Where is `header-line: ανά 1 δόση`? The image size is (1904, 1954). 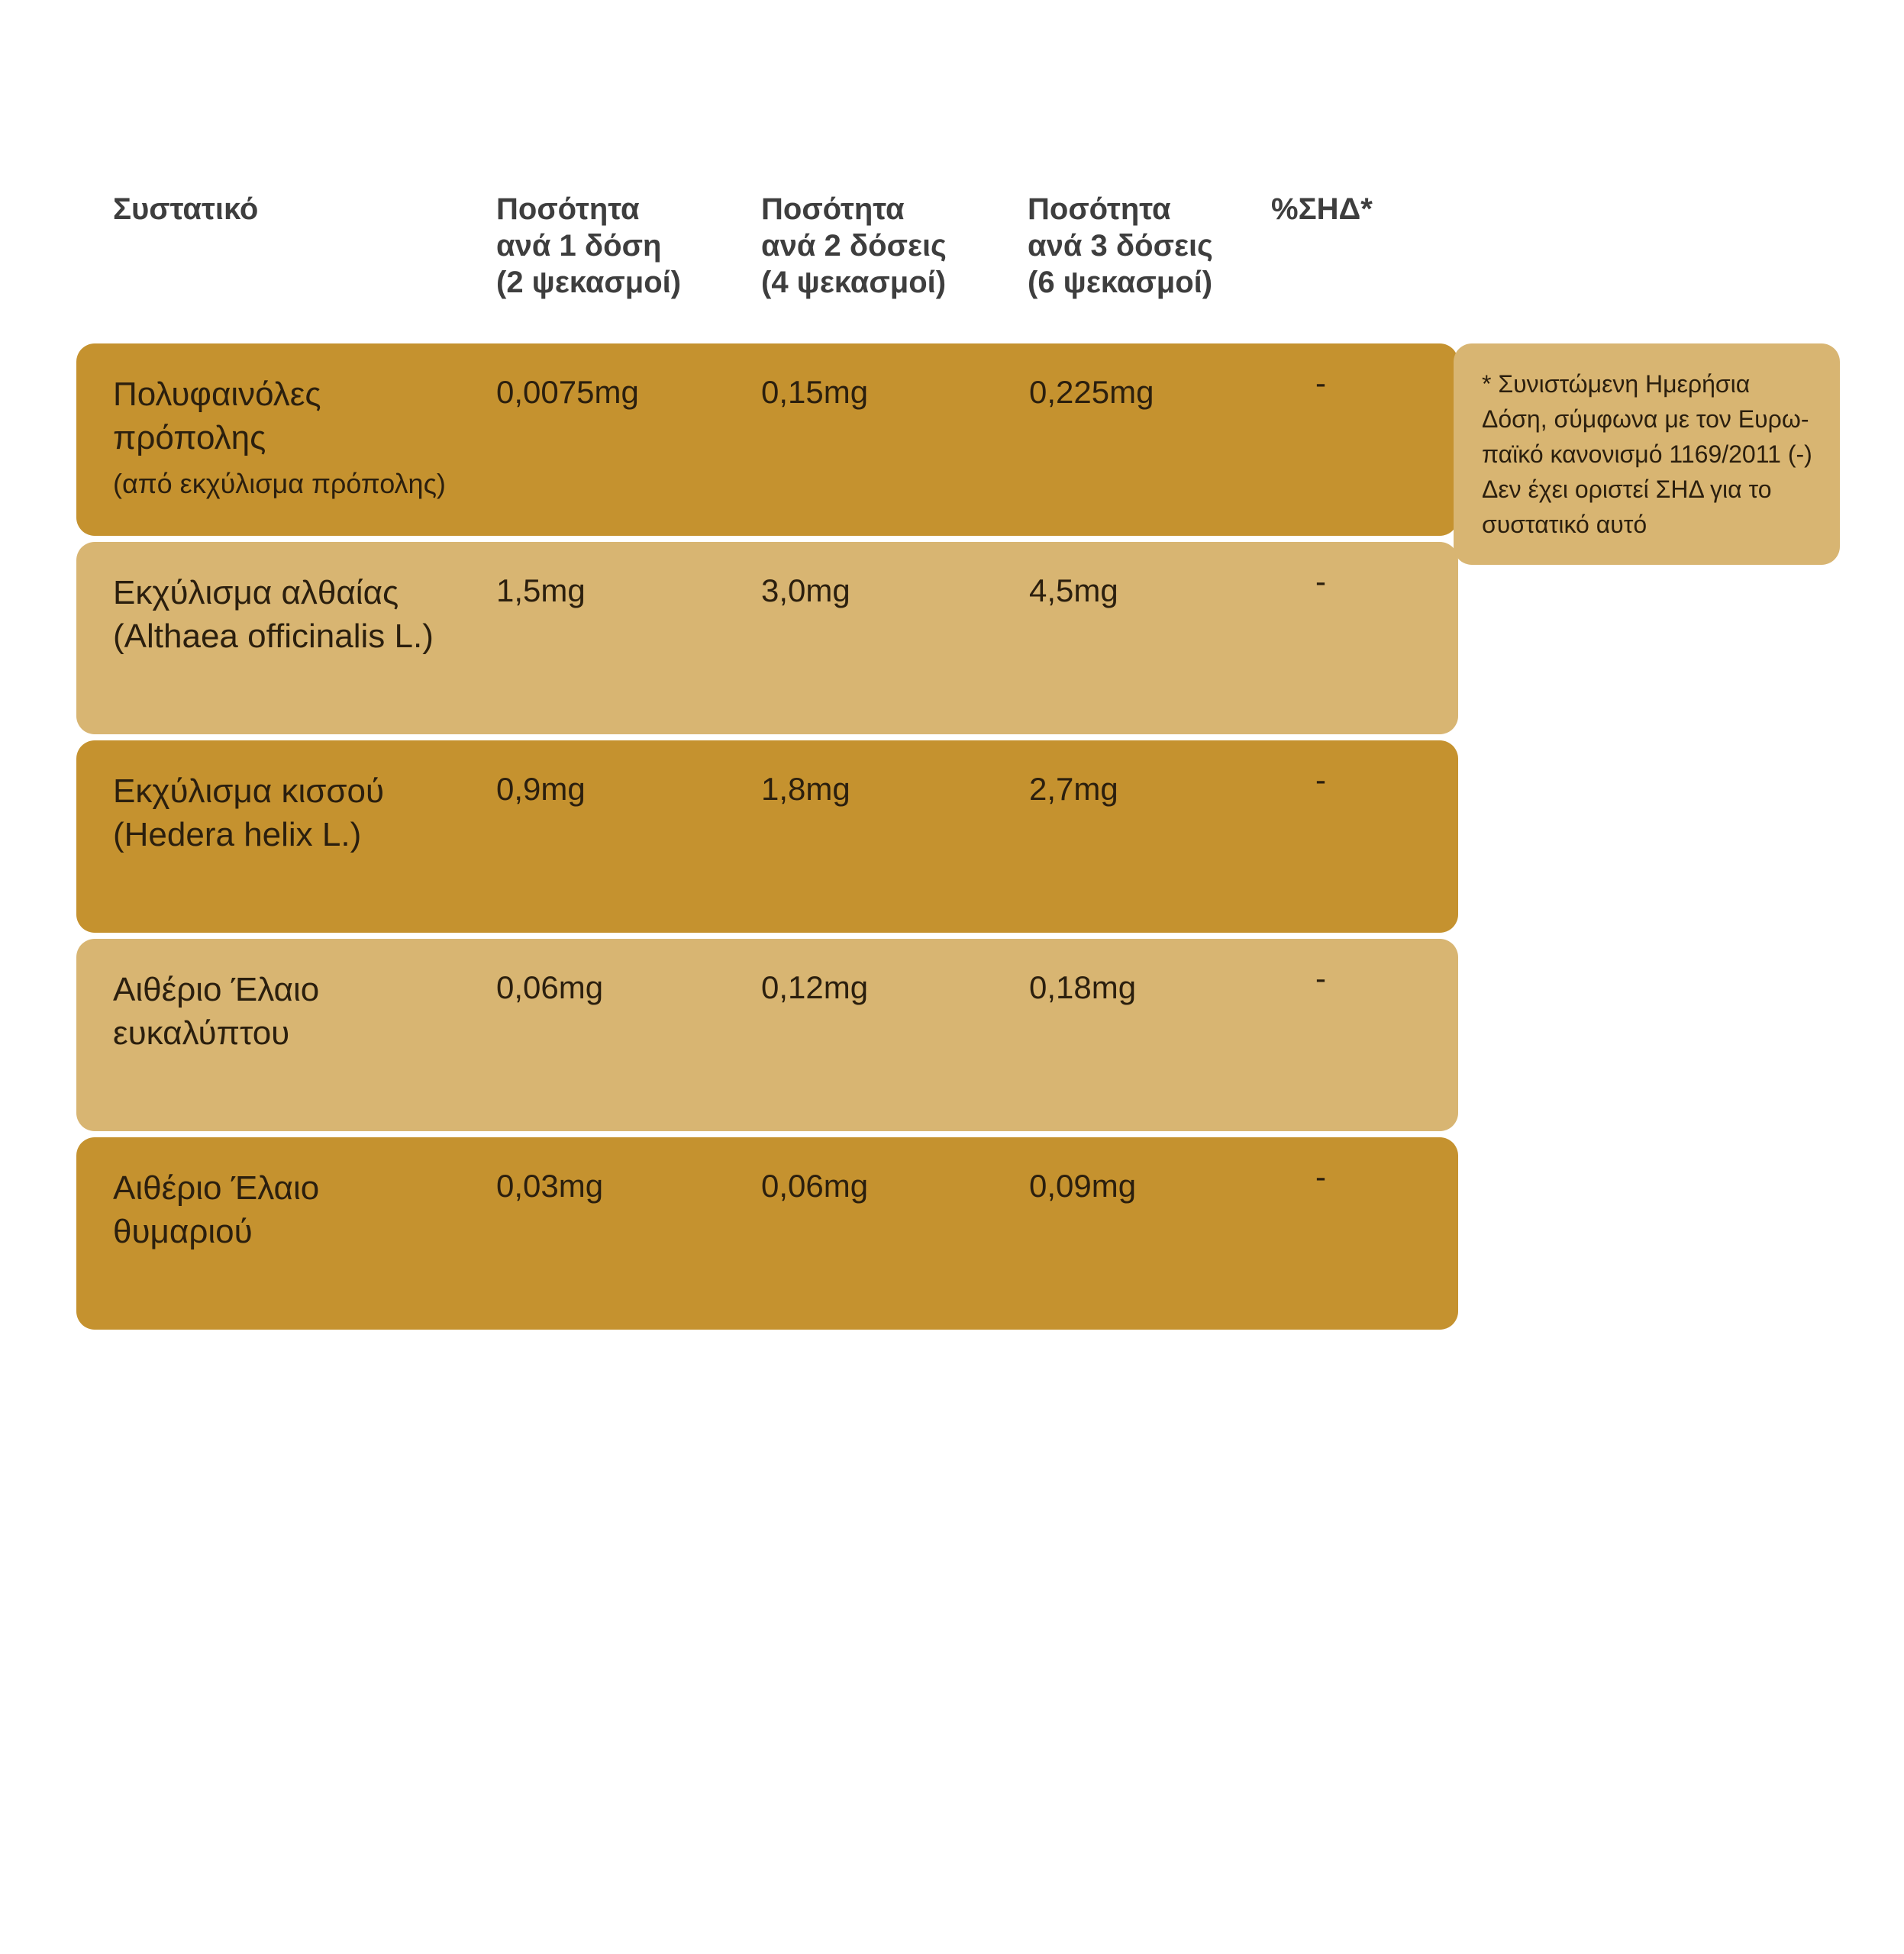
header-line: ανά 1 δόση is located at coordinates (579, 246).